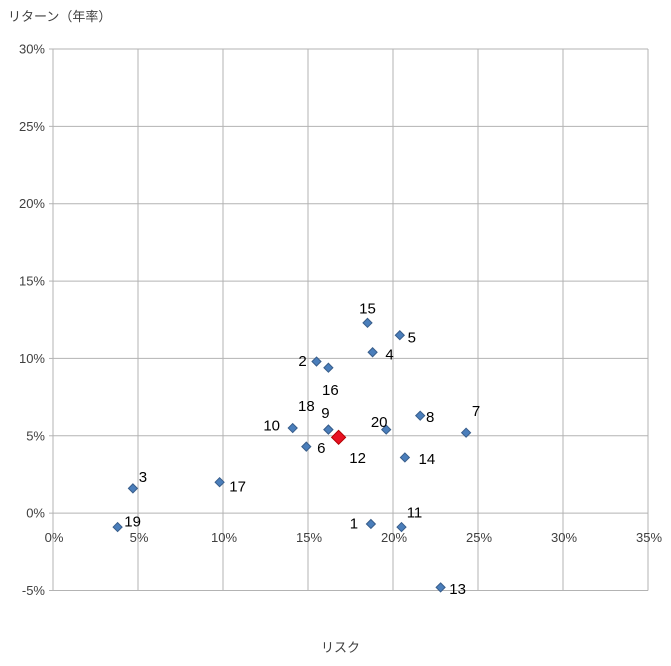 This screenshot has height=666, width=671. Describe the element at coordinates (271, 426) in the screenshot. I see `point-label-10: 10` at that location.